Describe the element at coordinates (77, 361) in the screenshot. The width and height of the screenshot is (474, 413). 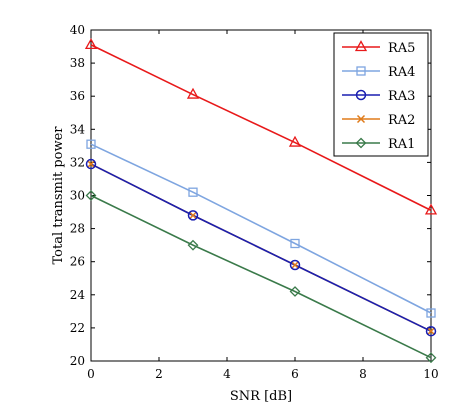
I see `y-tick-label: 20` at that location.